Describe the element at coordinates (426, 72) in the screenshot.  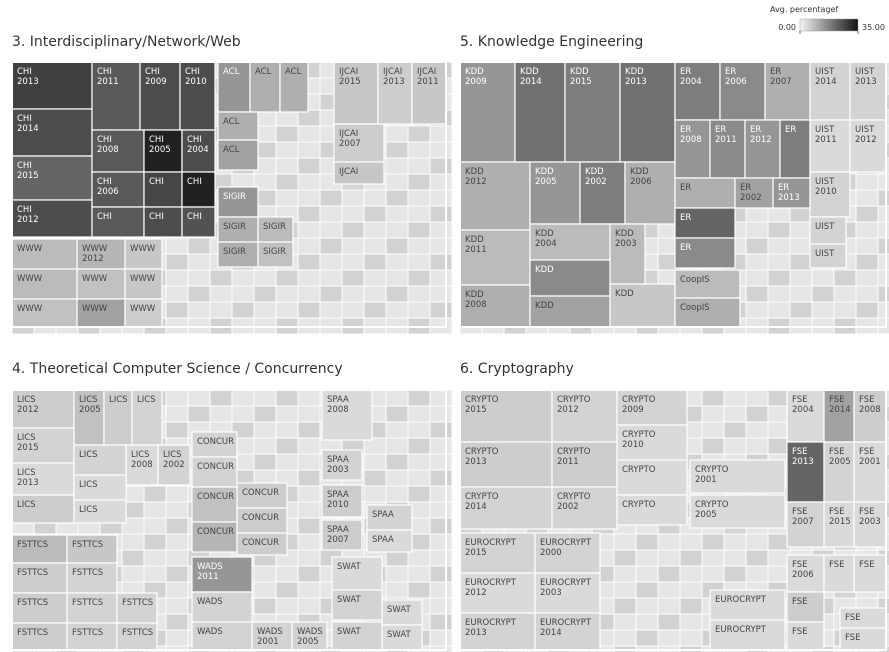
I see `cell-label-line: IJCAI` at that location.